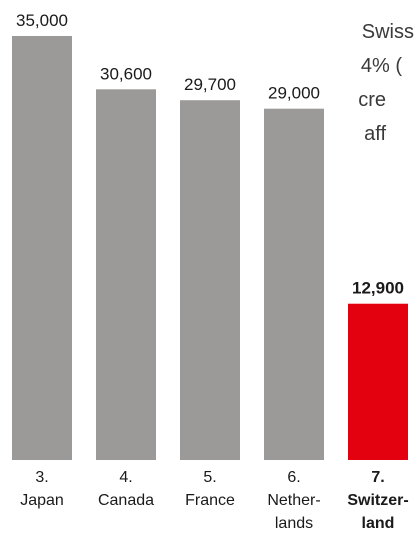 Image resolution: width=414 pixels, height=546 pixels. What do you see at coordinates (387, 32) in the screenshot?
I see `side-text-line: Swiss` at bounding box center [387, 32].